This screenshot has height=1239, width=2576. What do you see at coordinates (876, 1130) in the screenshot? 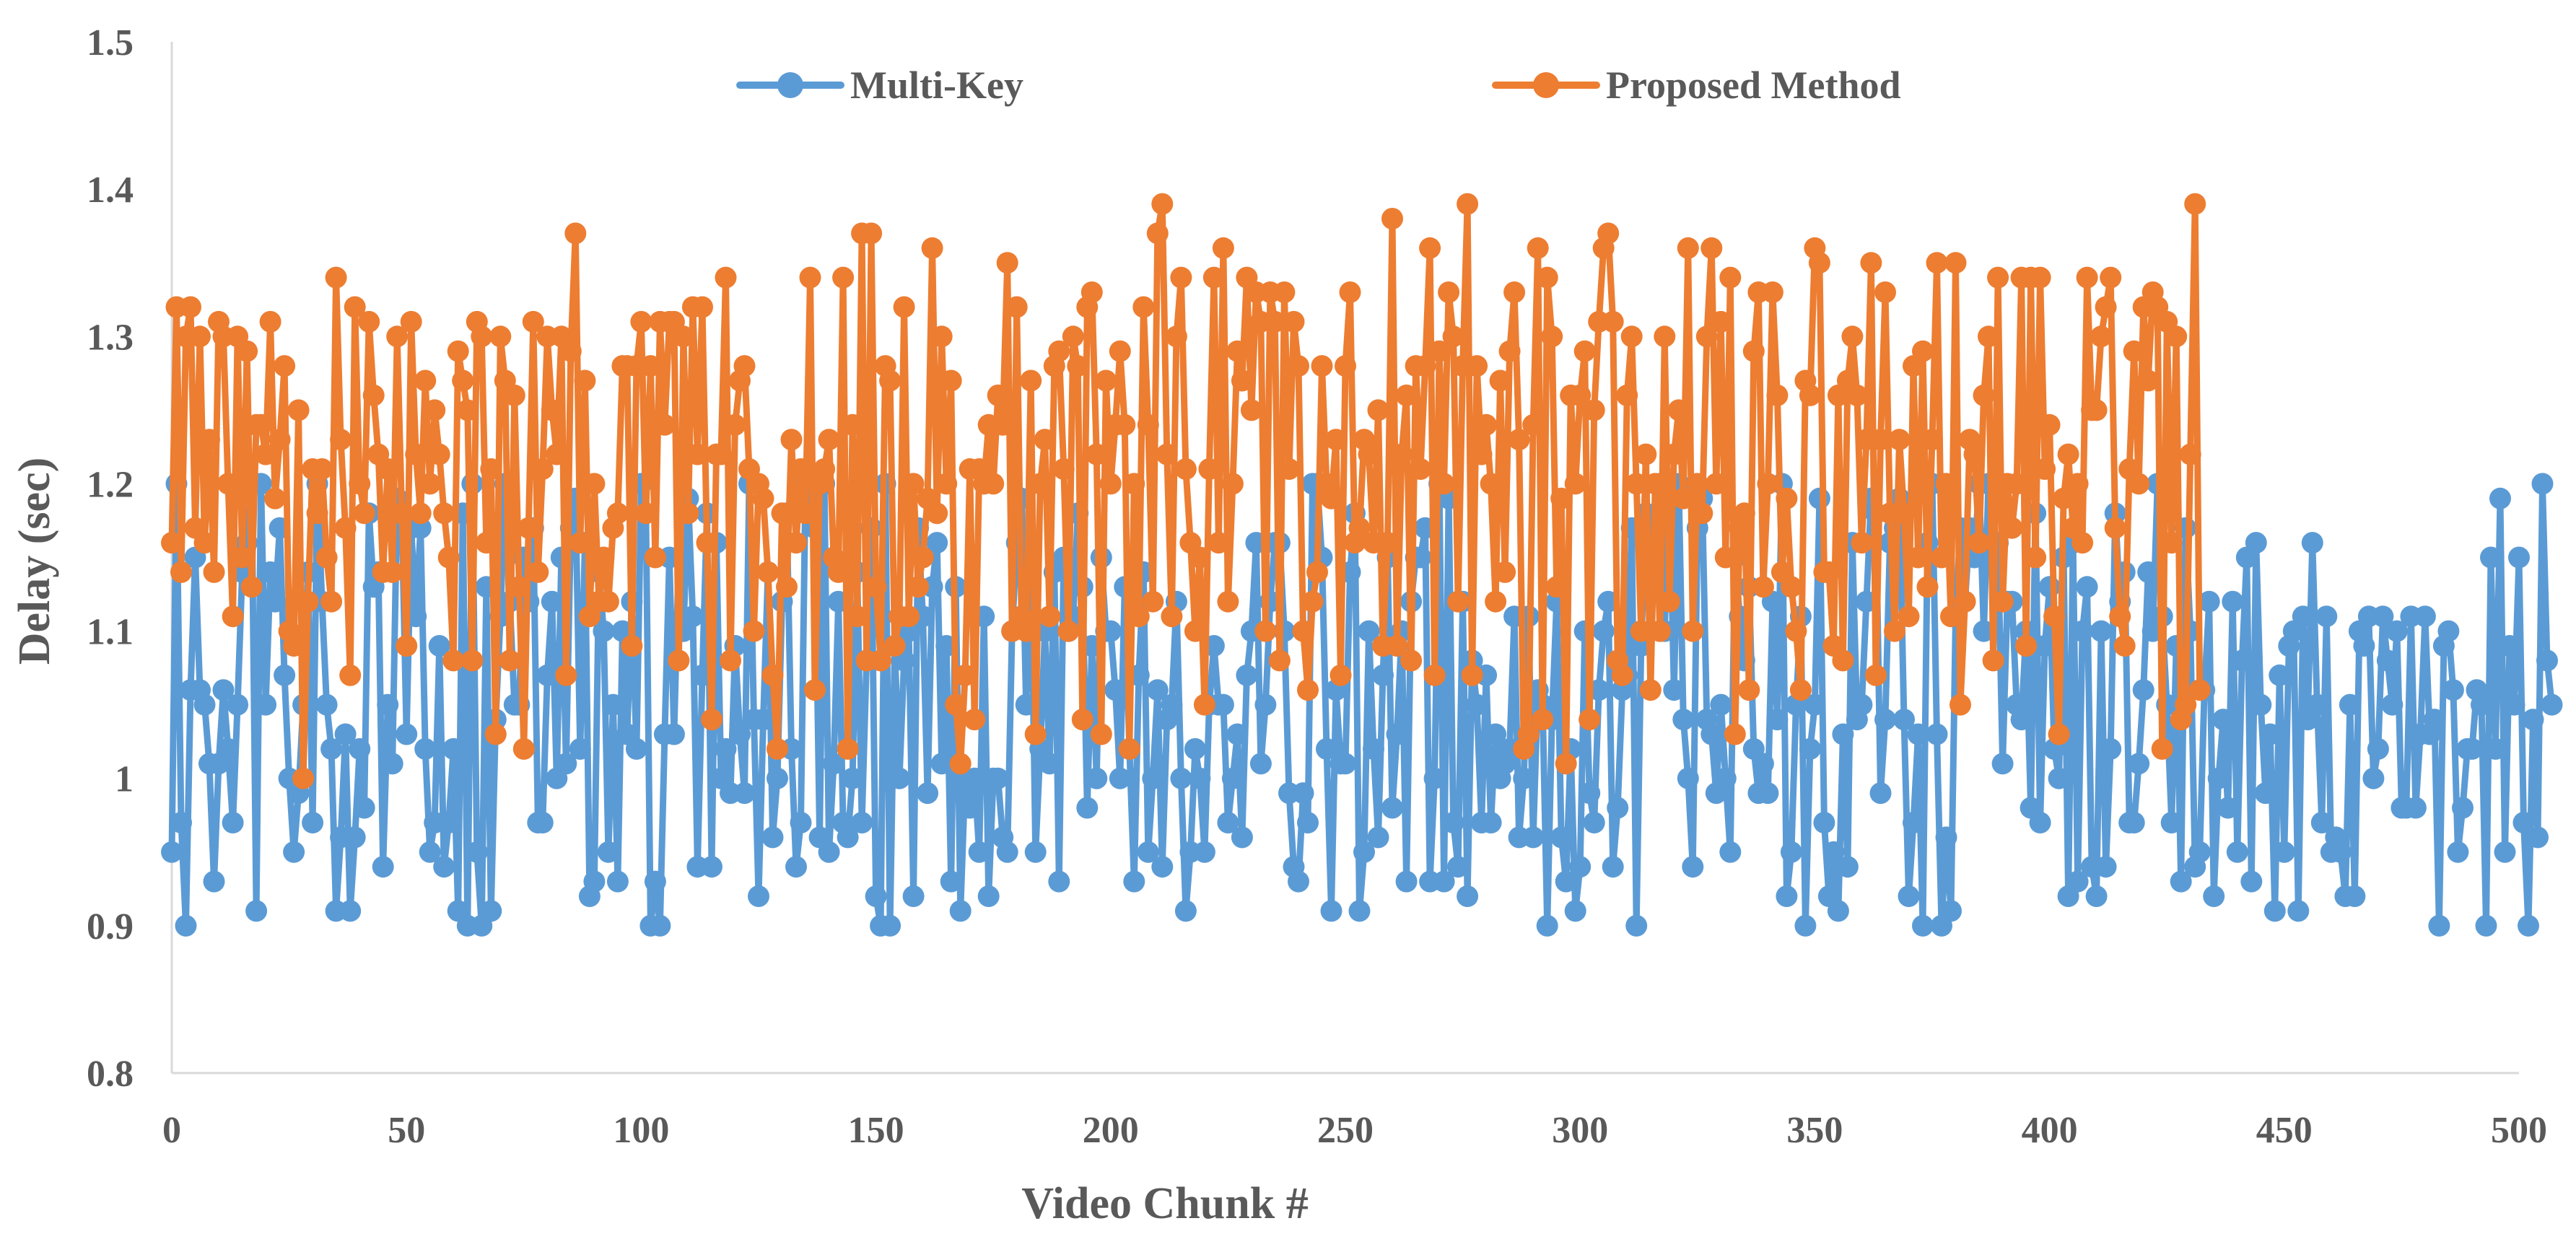
I see `x-tick-label: 150` at bounding box center [876, 1130].